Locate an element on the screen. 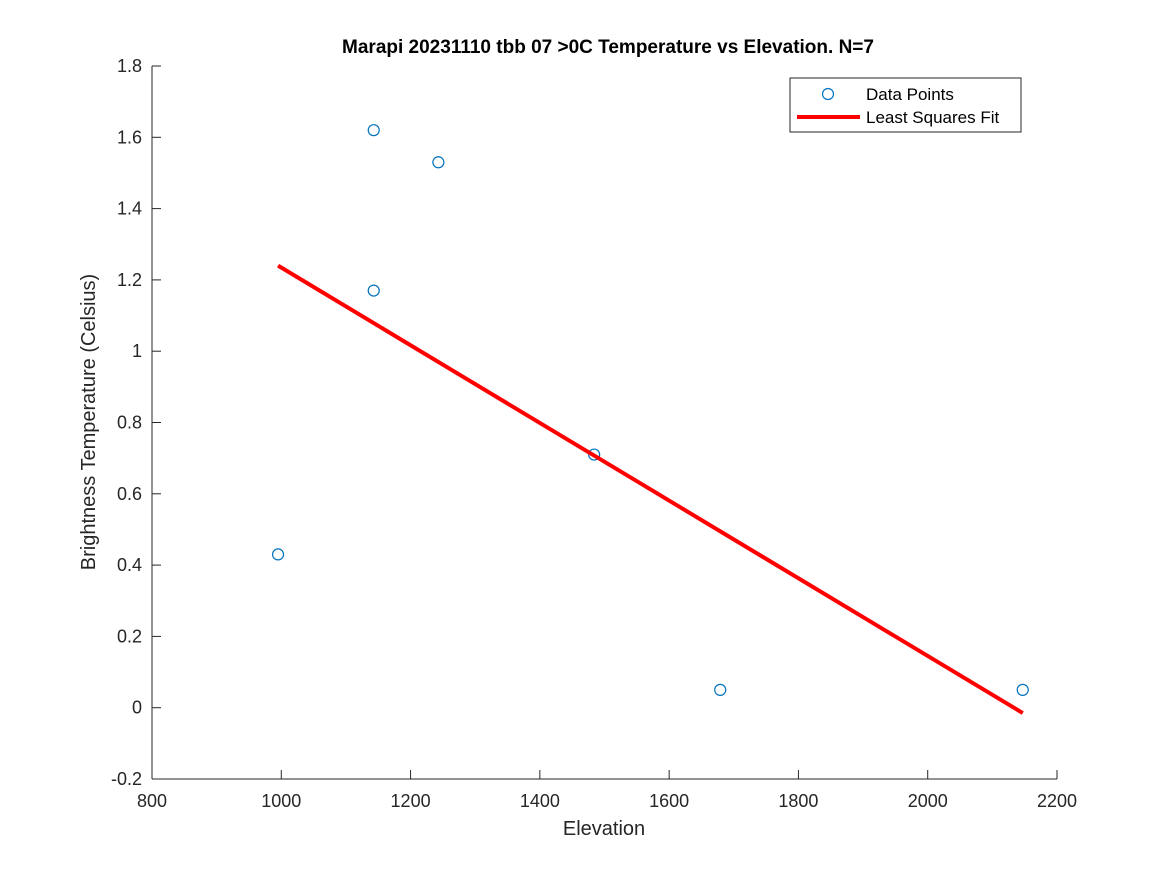  x-tick-label: 1800 is located at coordinates (798, 801).